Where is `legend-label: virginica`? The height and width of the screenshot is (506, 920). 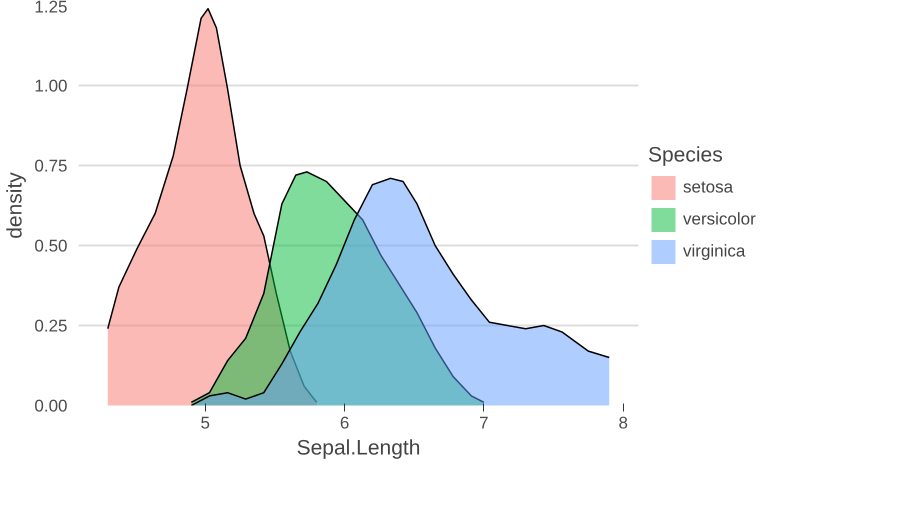
legend-label: virginica is located at coordinates (714, 252).